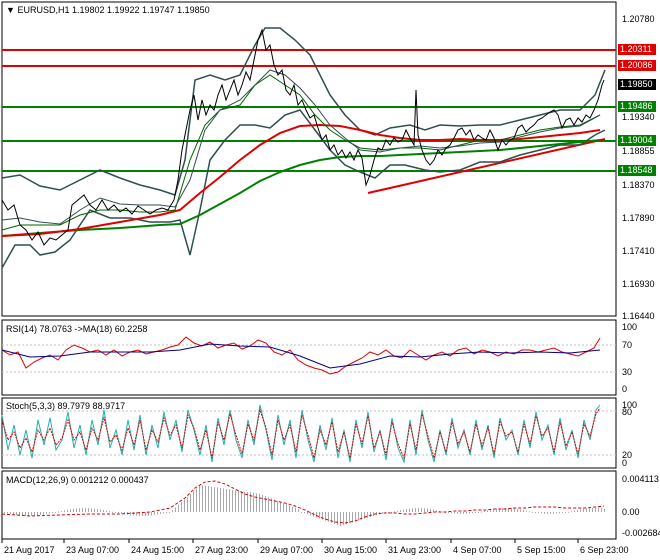 The height and width of the screenshot is (560, 660). Describe the element at coordinates (351, 550) in the screenshot. I see `time-axis-label: 30 Aug 15:00` at that location.